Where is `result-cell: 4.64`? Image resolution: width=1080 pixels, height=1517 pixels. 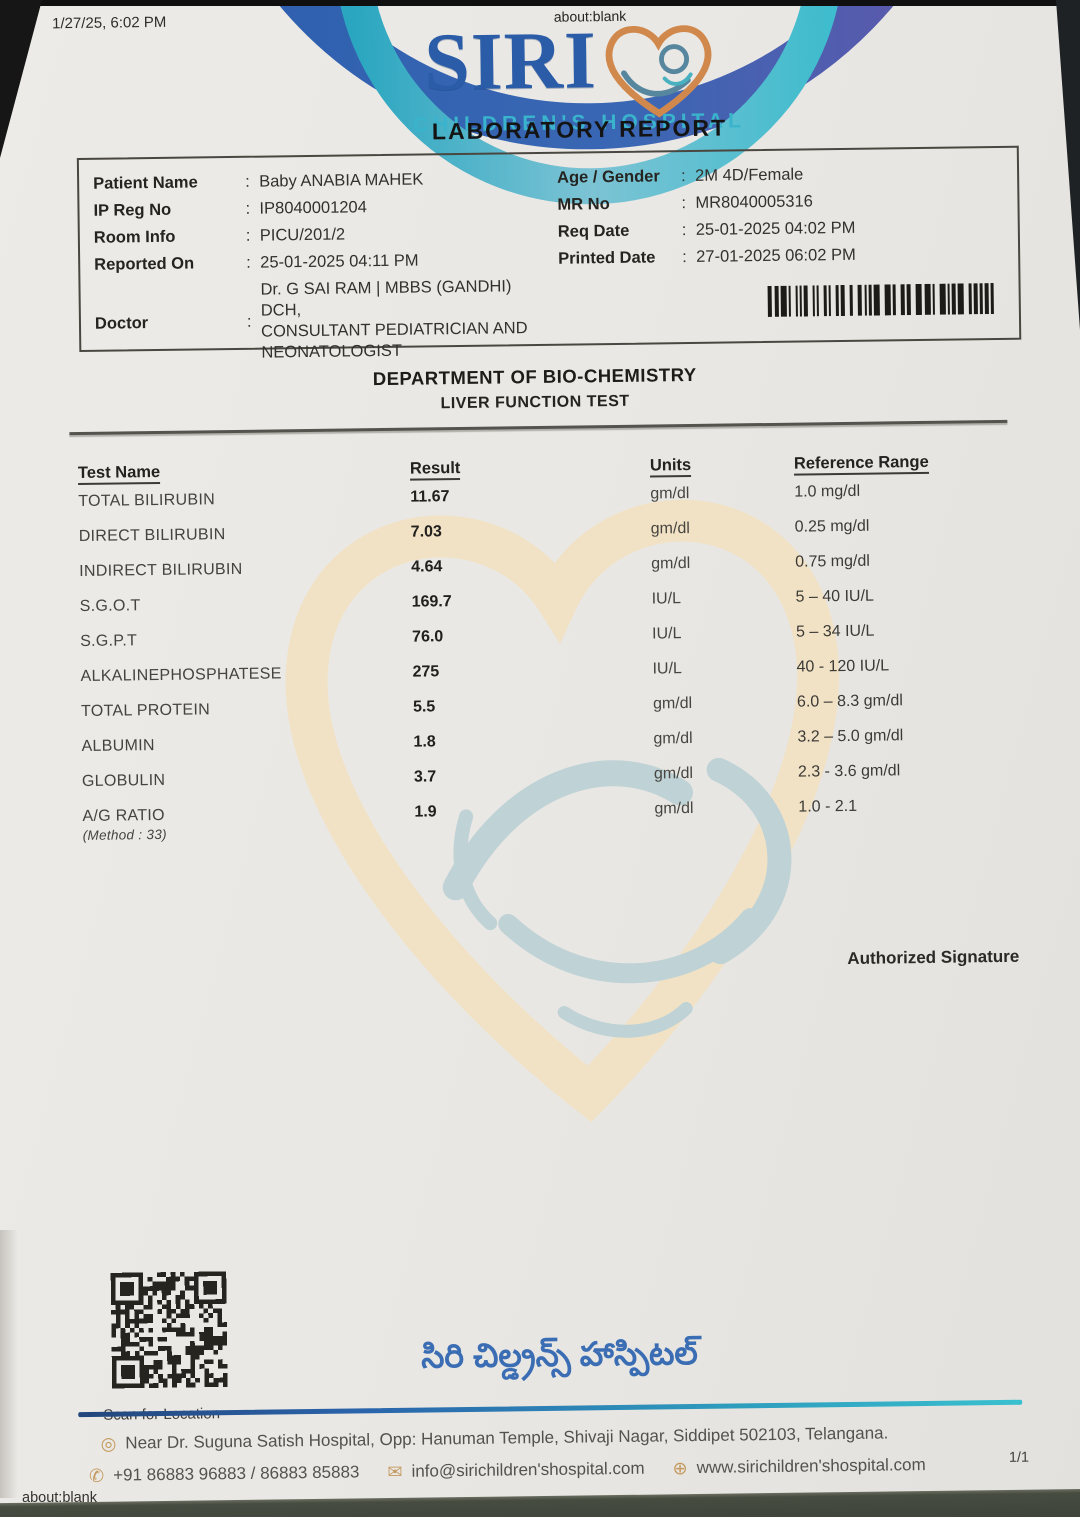 result-cell: 4.64 is located at coordinates (427, 567).